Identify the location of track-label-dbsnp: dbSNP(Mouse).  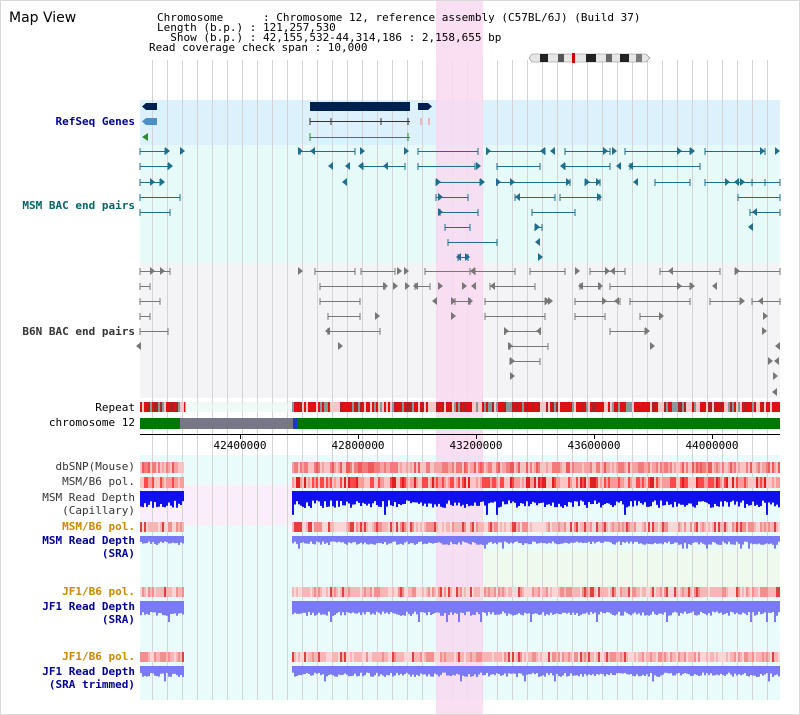
(95, 466).